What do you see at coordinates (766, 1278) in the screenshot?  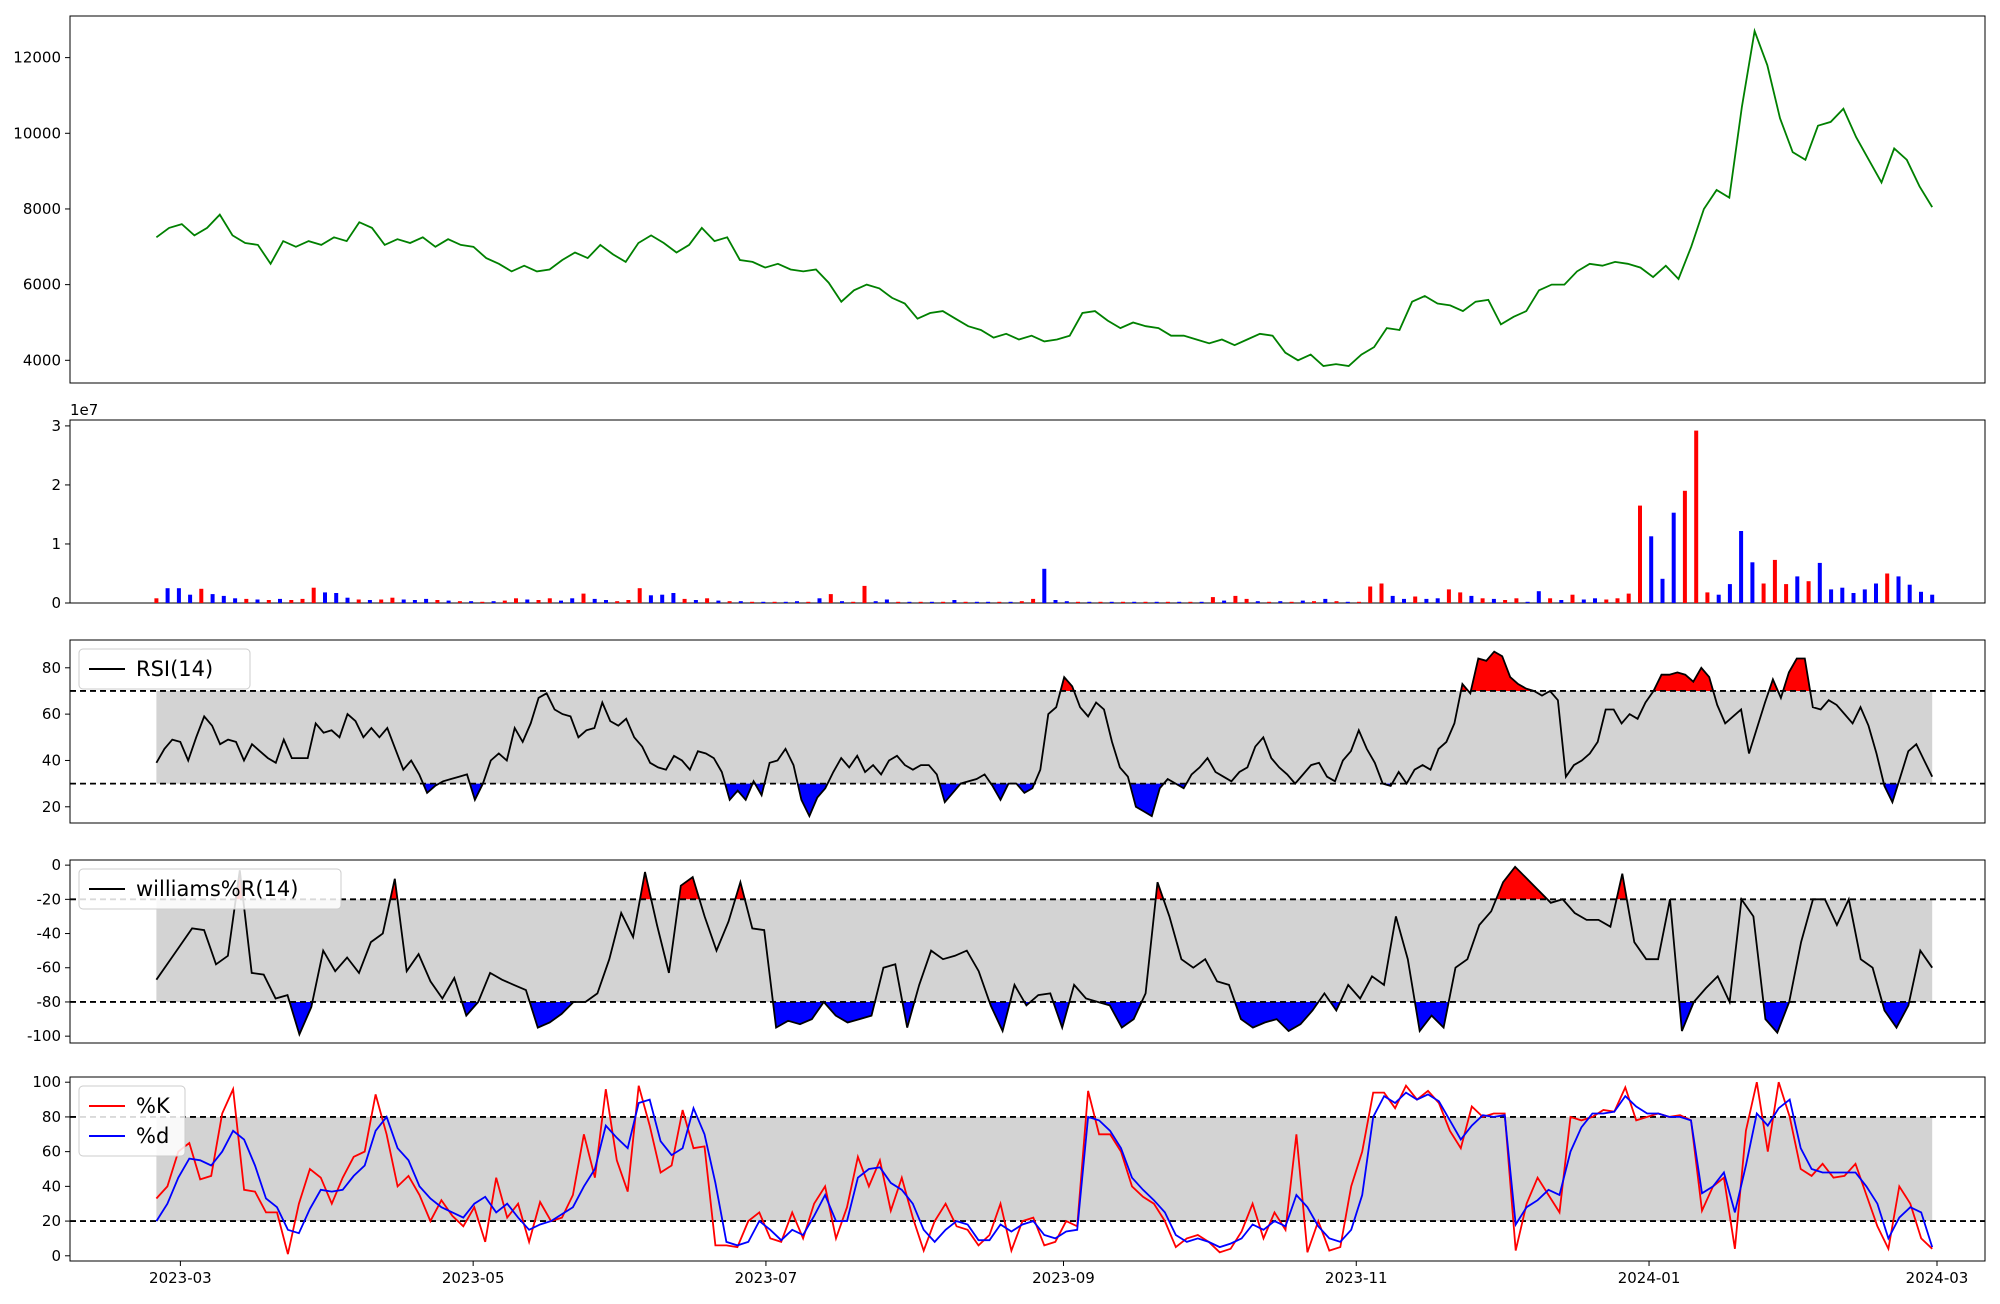 I see `x-tick-label: 2023-07` at bounding box center [766, 1278].